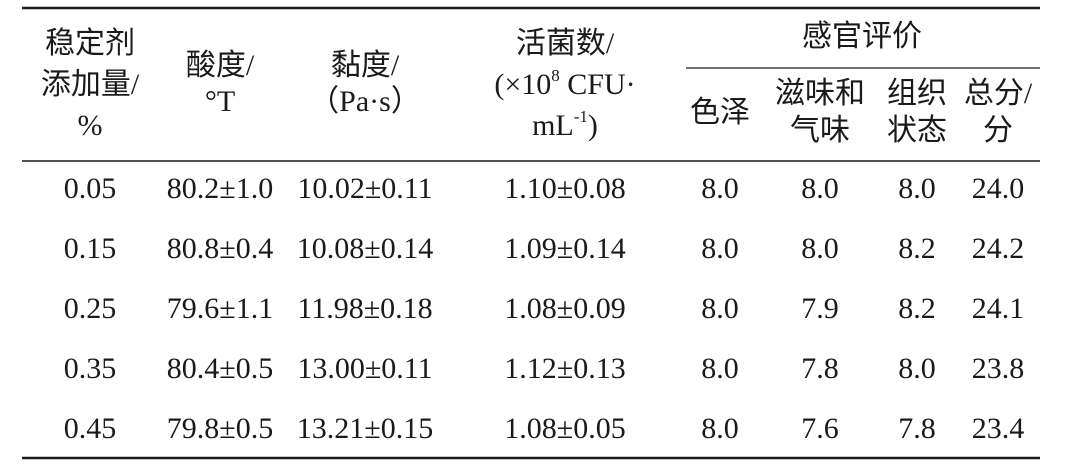 The image size is (1066, 465). I want to click on cell: 80.8±0.4, so click(220, 248).